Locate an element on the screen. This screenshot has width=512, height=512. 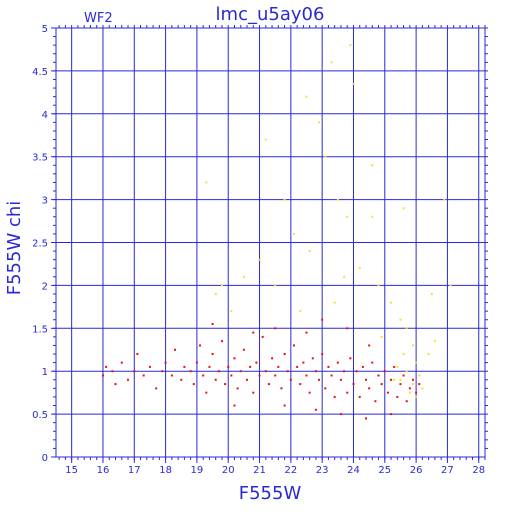
x-axis-label: F555W is located at coordinates (270, 493).